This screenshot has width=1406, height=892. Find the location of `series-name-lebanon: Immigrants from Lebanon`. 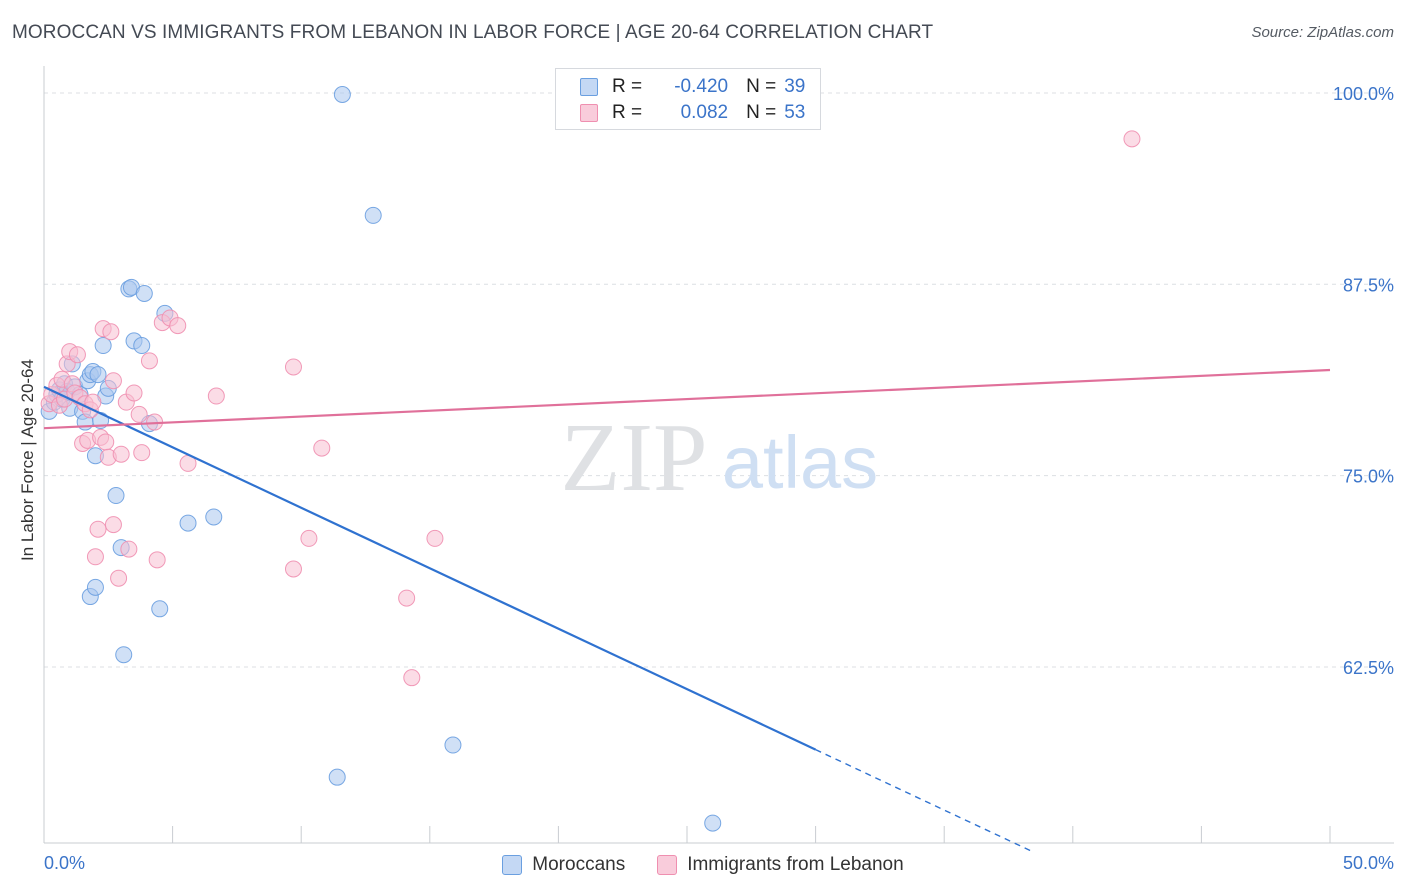

series-name-lebanon: Immigrants from Lebanon is located at coordinates (795, 864).